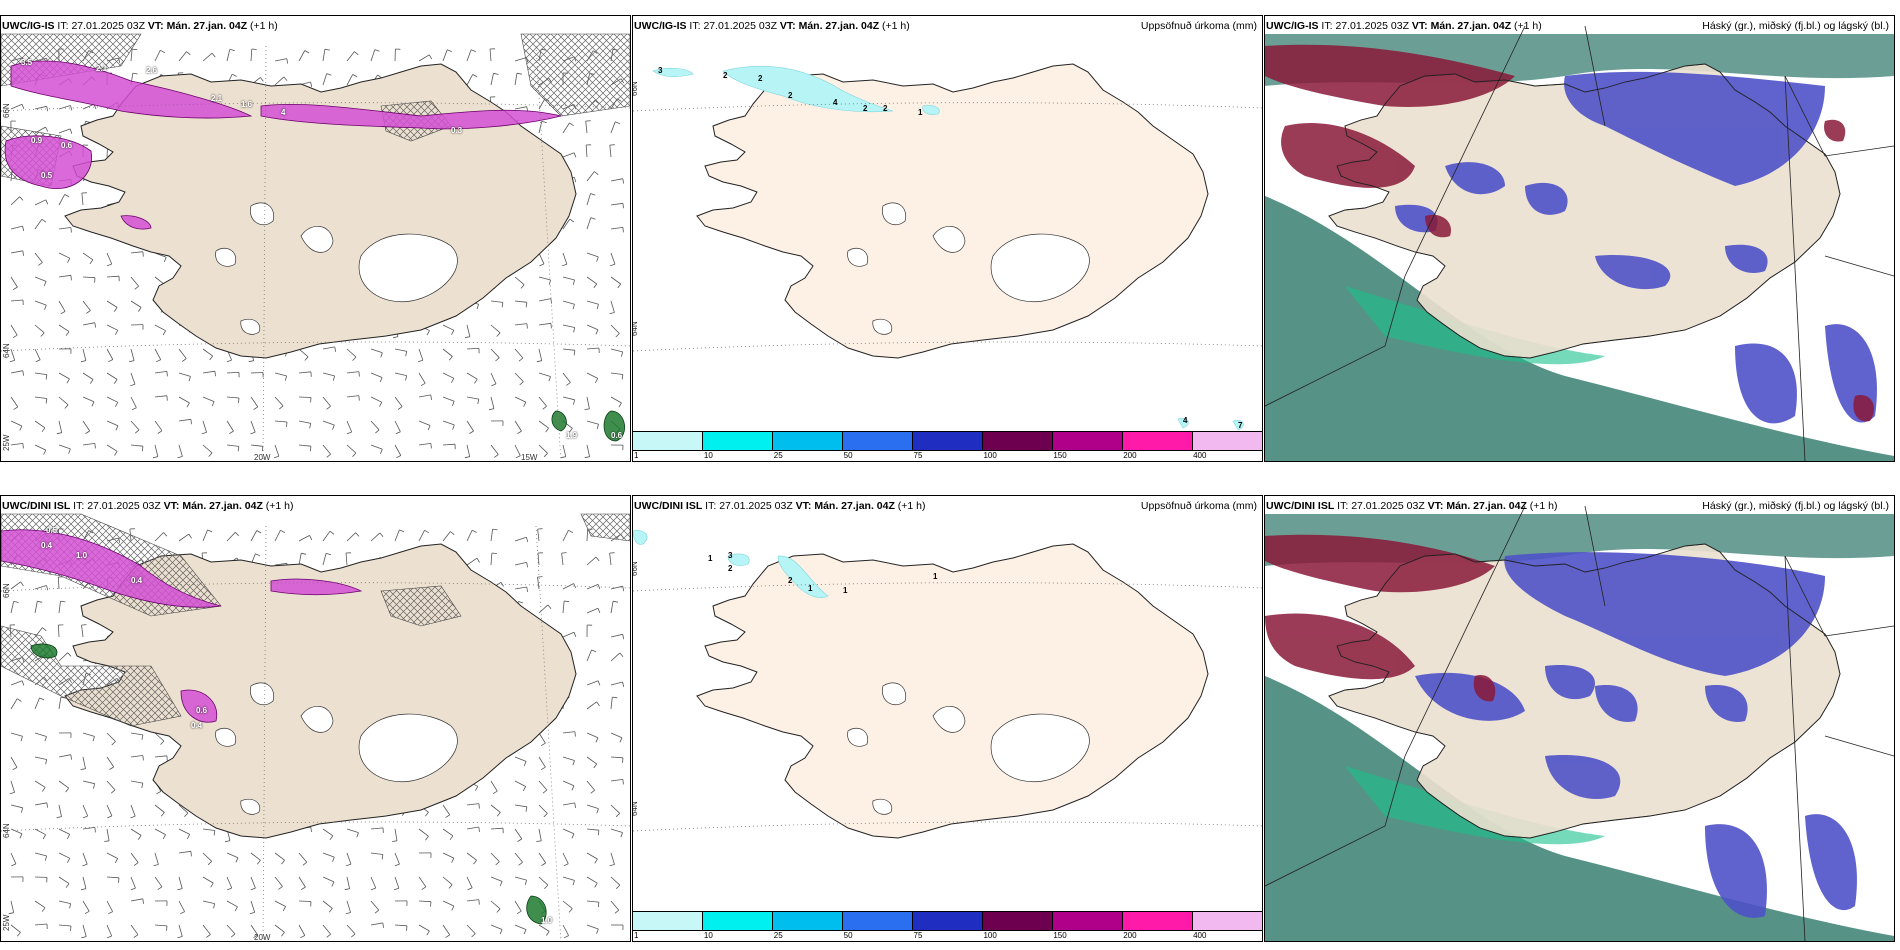 Image resolution: width=1900 pixels, height=950 pixels. I want to click on value-label: 0.9, so click(37, 140).